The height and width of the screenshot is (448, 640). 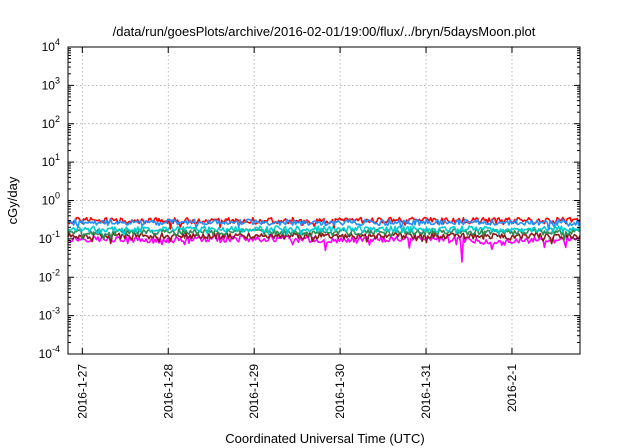 What do you see at coordinates (168, 391) in the screenshot?
I see `x-tick-label: 2016-1-28` at bounding box center [168, 391].